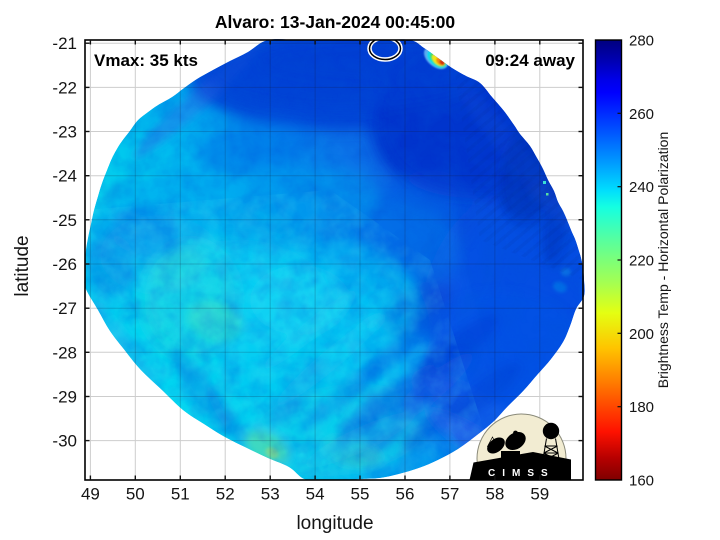  I want to click on svg-text: -22, so click(64, 87).